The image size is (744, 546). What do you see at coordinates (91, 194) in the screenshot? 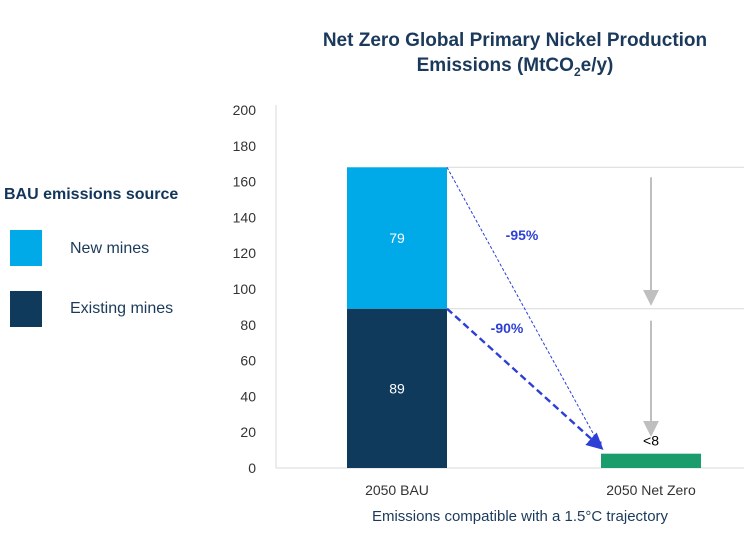
I see `legend-title: BAU emissions source` at bounding box center [91, 194].